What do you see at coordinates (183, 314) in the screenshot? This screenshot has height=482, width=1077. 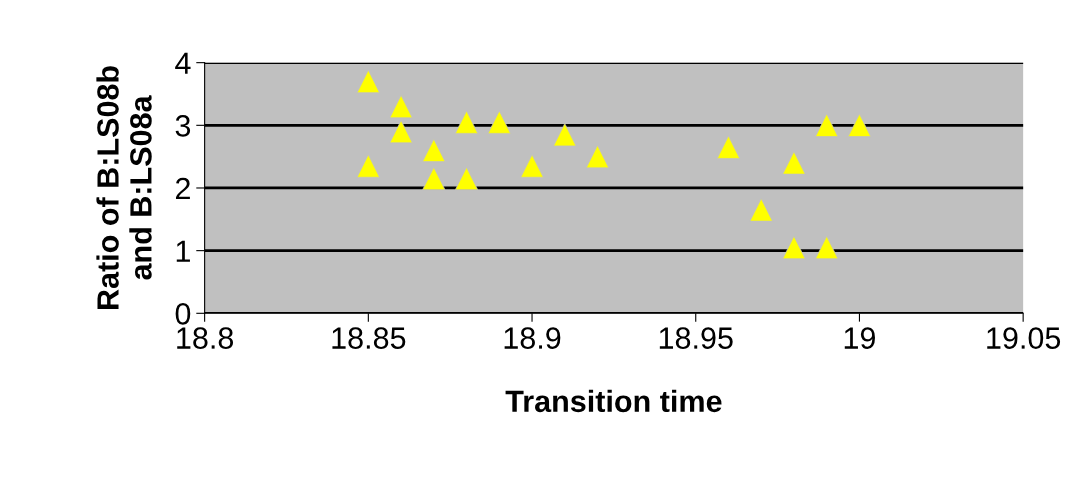 I see `y-tick-label: 0` at bounding box center [183, 314].